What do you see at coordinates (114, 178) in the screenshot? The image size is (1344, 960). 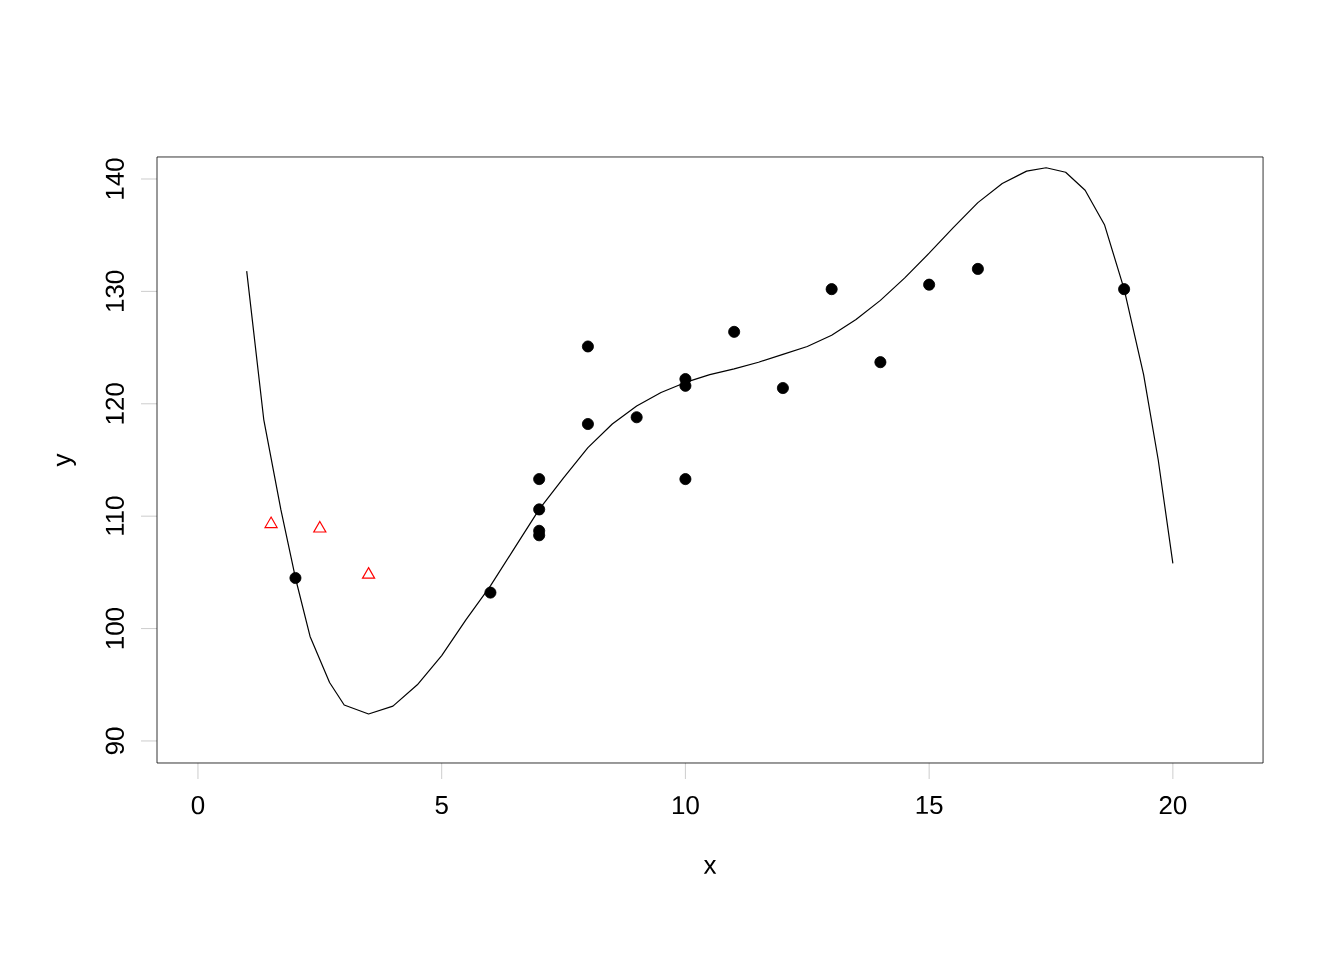 I see `y-tick-label: 140` at bounding box center [114, 178].